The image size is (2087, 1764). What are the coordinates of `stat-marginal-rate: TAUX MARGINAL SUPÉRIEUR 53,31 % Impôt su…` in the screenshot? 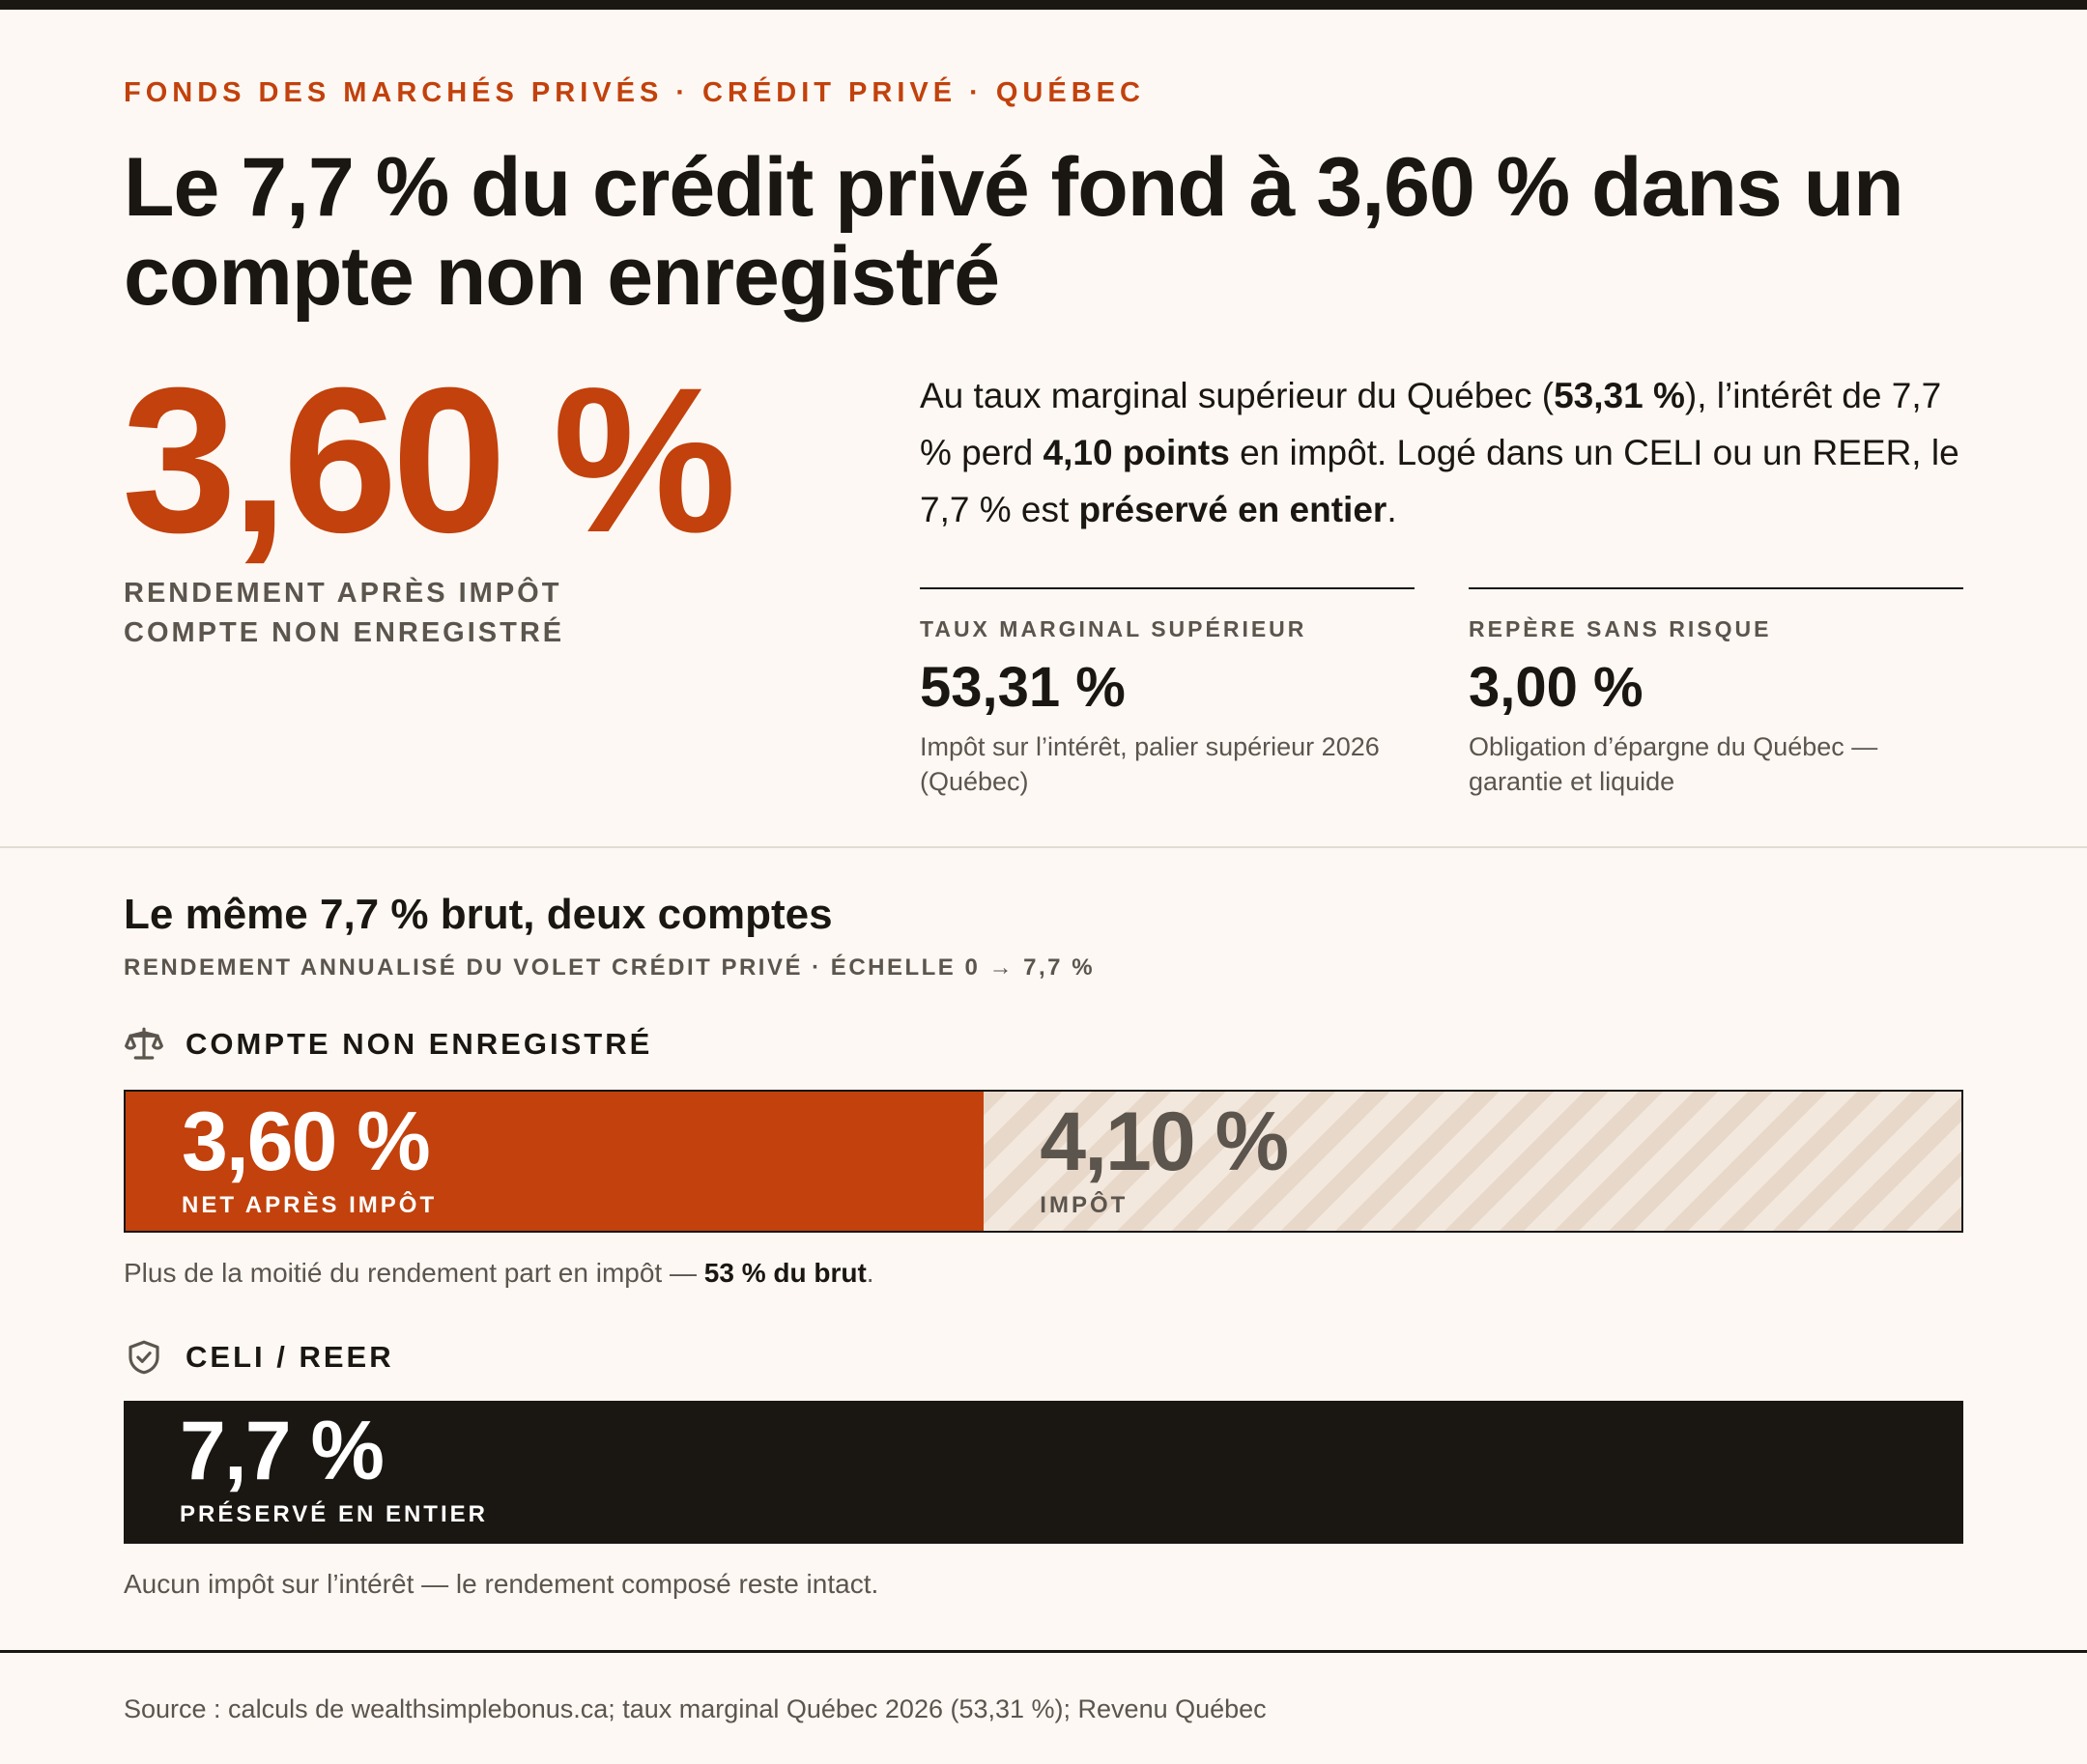 It's located at (1167, 693).